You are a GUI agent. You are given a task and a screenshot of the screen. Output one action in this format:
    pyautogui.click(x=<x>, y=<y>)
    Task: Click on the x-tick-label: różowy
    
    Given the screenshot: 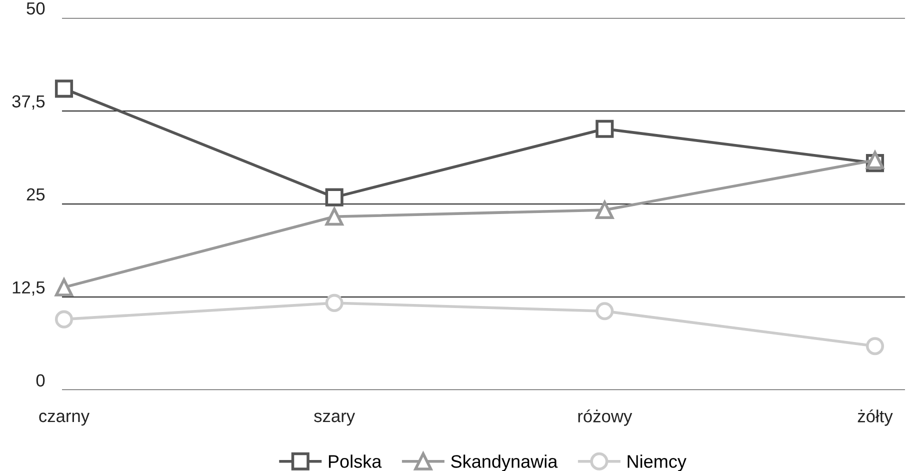 What is the action you would take?
    pyautogui.click(x=605, y=417)
    